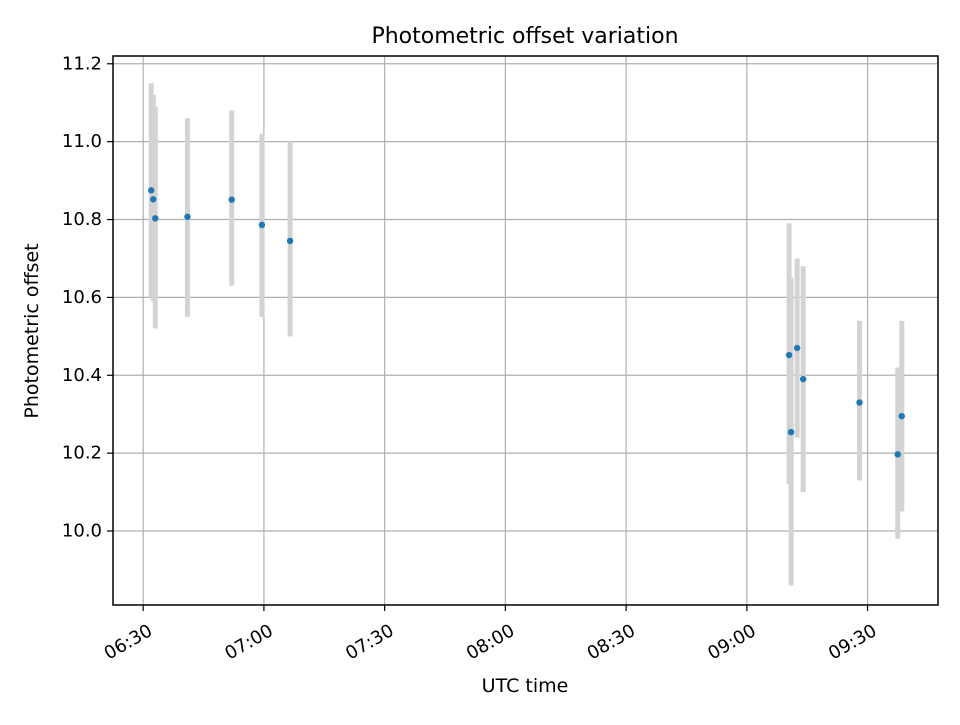 This screenshot has width=960, height=725. What do you see at coordinates (82, 63) in the screenshot?
I see `y-tick-label: 11.2` at bounding box center [82, 63].